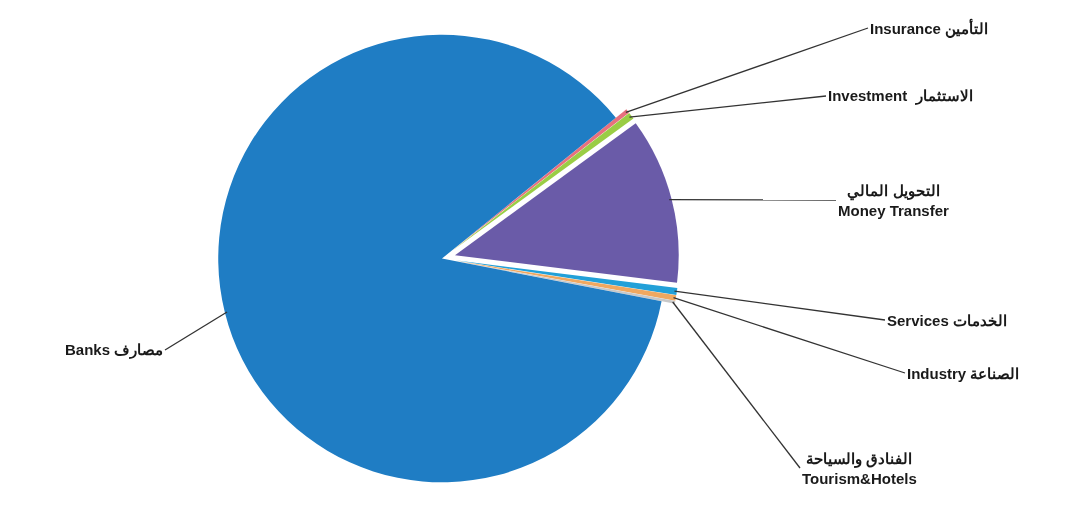 This screenshot has height=517, width=1078. Describe the element at coordinates (963, 373) in the screenshot. I see `slice-label: Industry الصناعة` at that location.